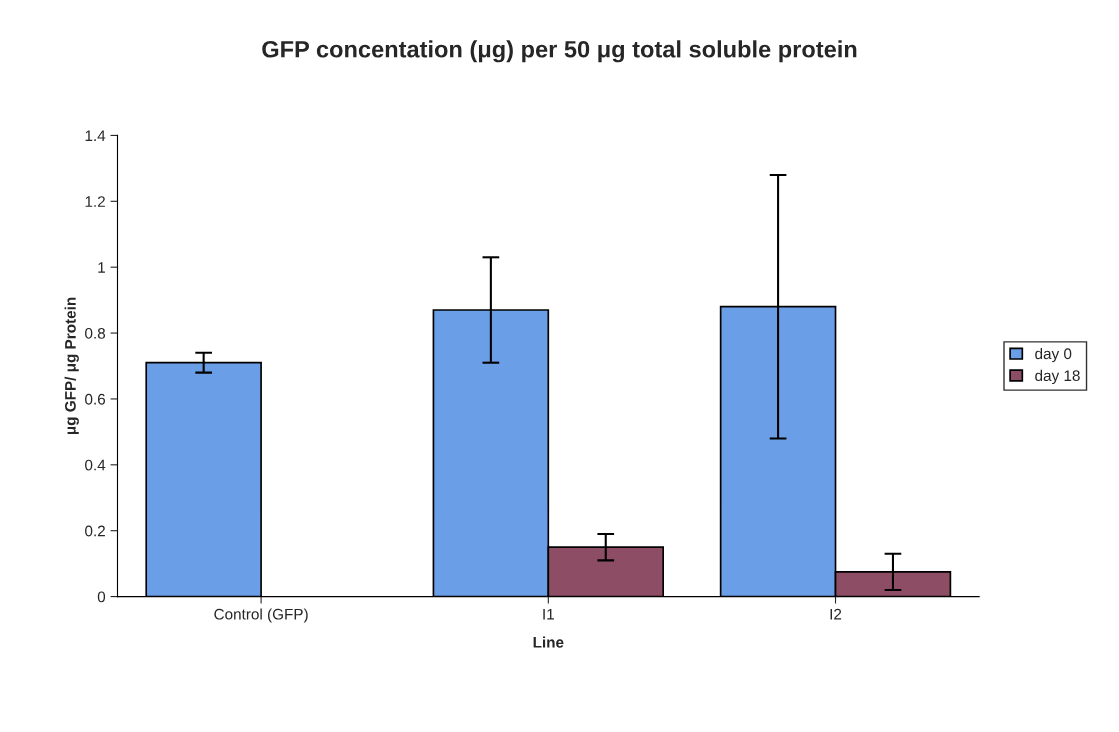 This screenshot has width=1119, height=732. Describe the element at coordinates (1053, 355) in the screenshot. I see `legend-label: day 0` at that location.